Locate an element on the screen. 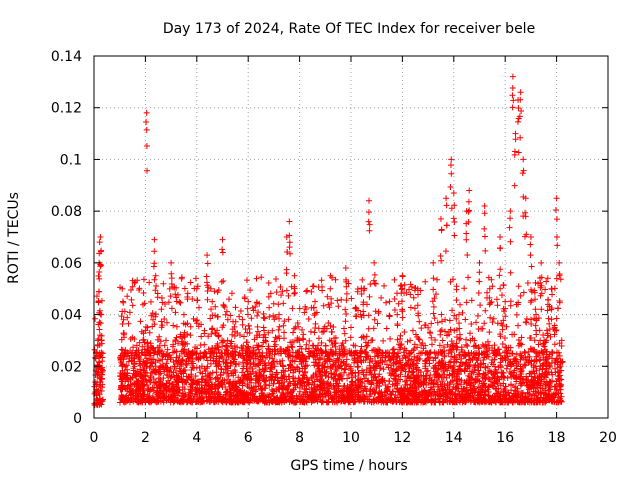 This screenshot has height=480, width=640. data-point-1987 is located at coordinates (282, 388).